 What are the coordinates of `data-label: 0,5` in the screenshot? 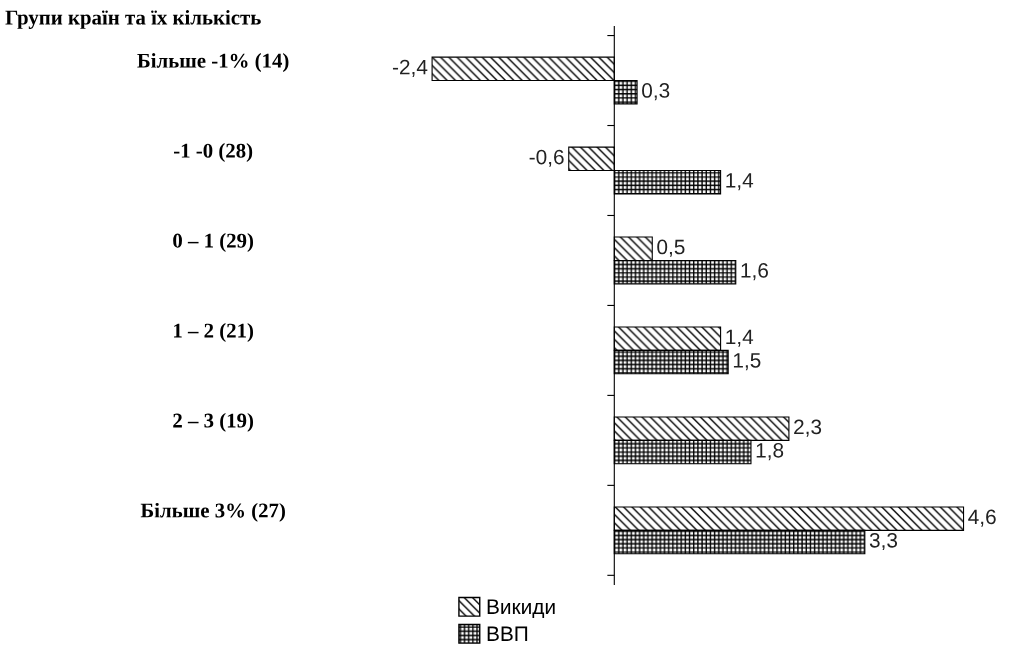 It's located at (671, 248).